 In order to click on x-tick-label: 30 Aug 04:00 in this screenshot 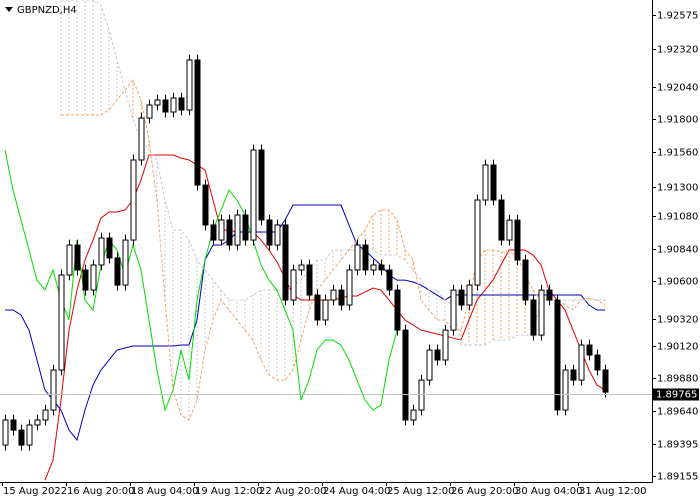, I will do `click(548, 491)`.